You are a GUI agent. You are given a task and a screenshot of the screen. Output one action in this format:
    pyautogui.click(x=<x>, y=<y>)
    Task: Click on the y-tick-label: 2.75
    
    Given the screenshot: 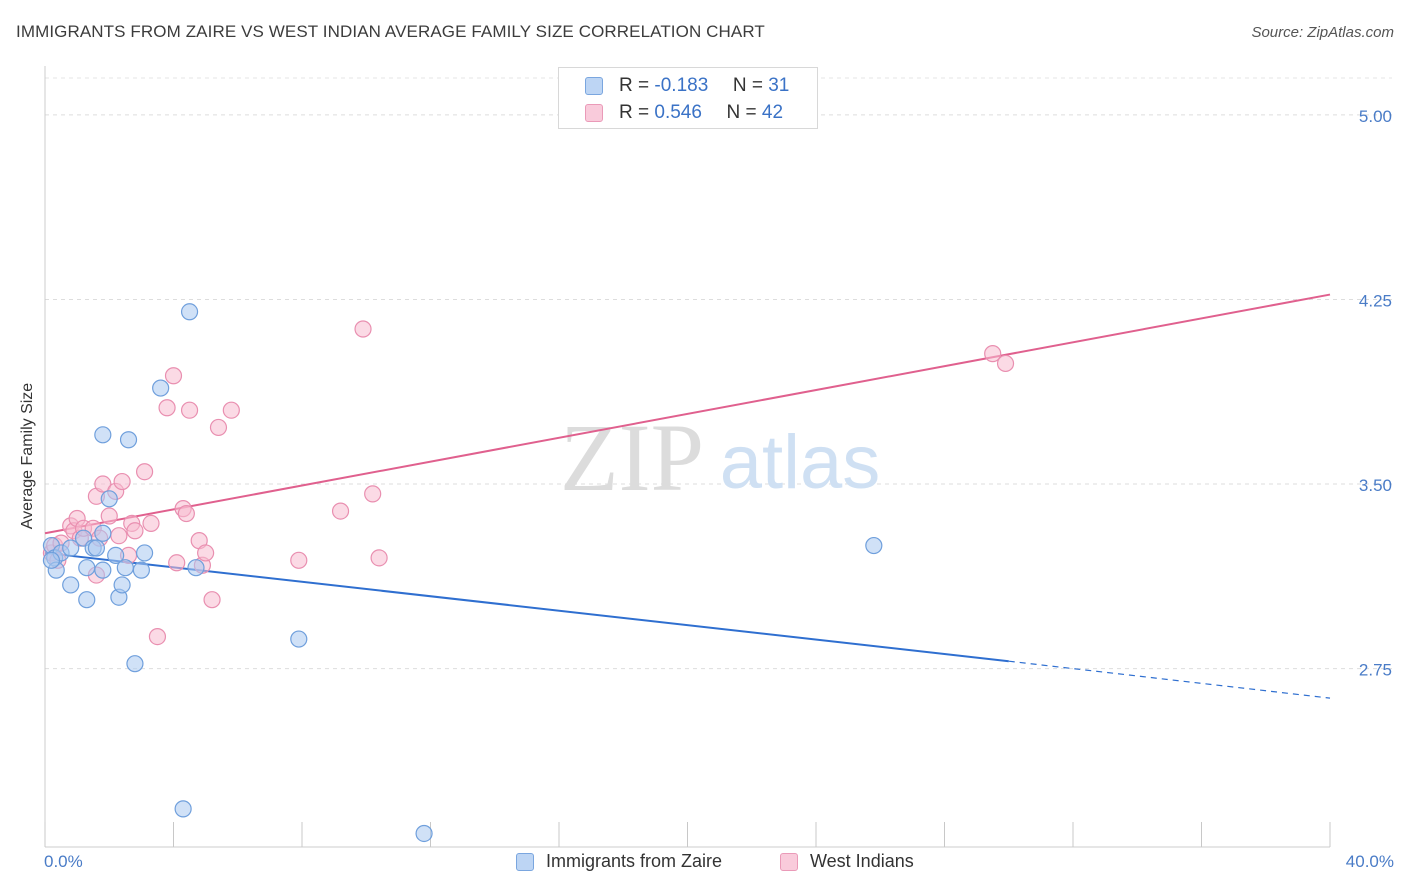 What is the action you would take?
    pyautogui.click(x=1375, y=670)
    